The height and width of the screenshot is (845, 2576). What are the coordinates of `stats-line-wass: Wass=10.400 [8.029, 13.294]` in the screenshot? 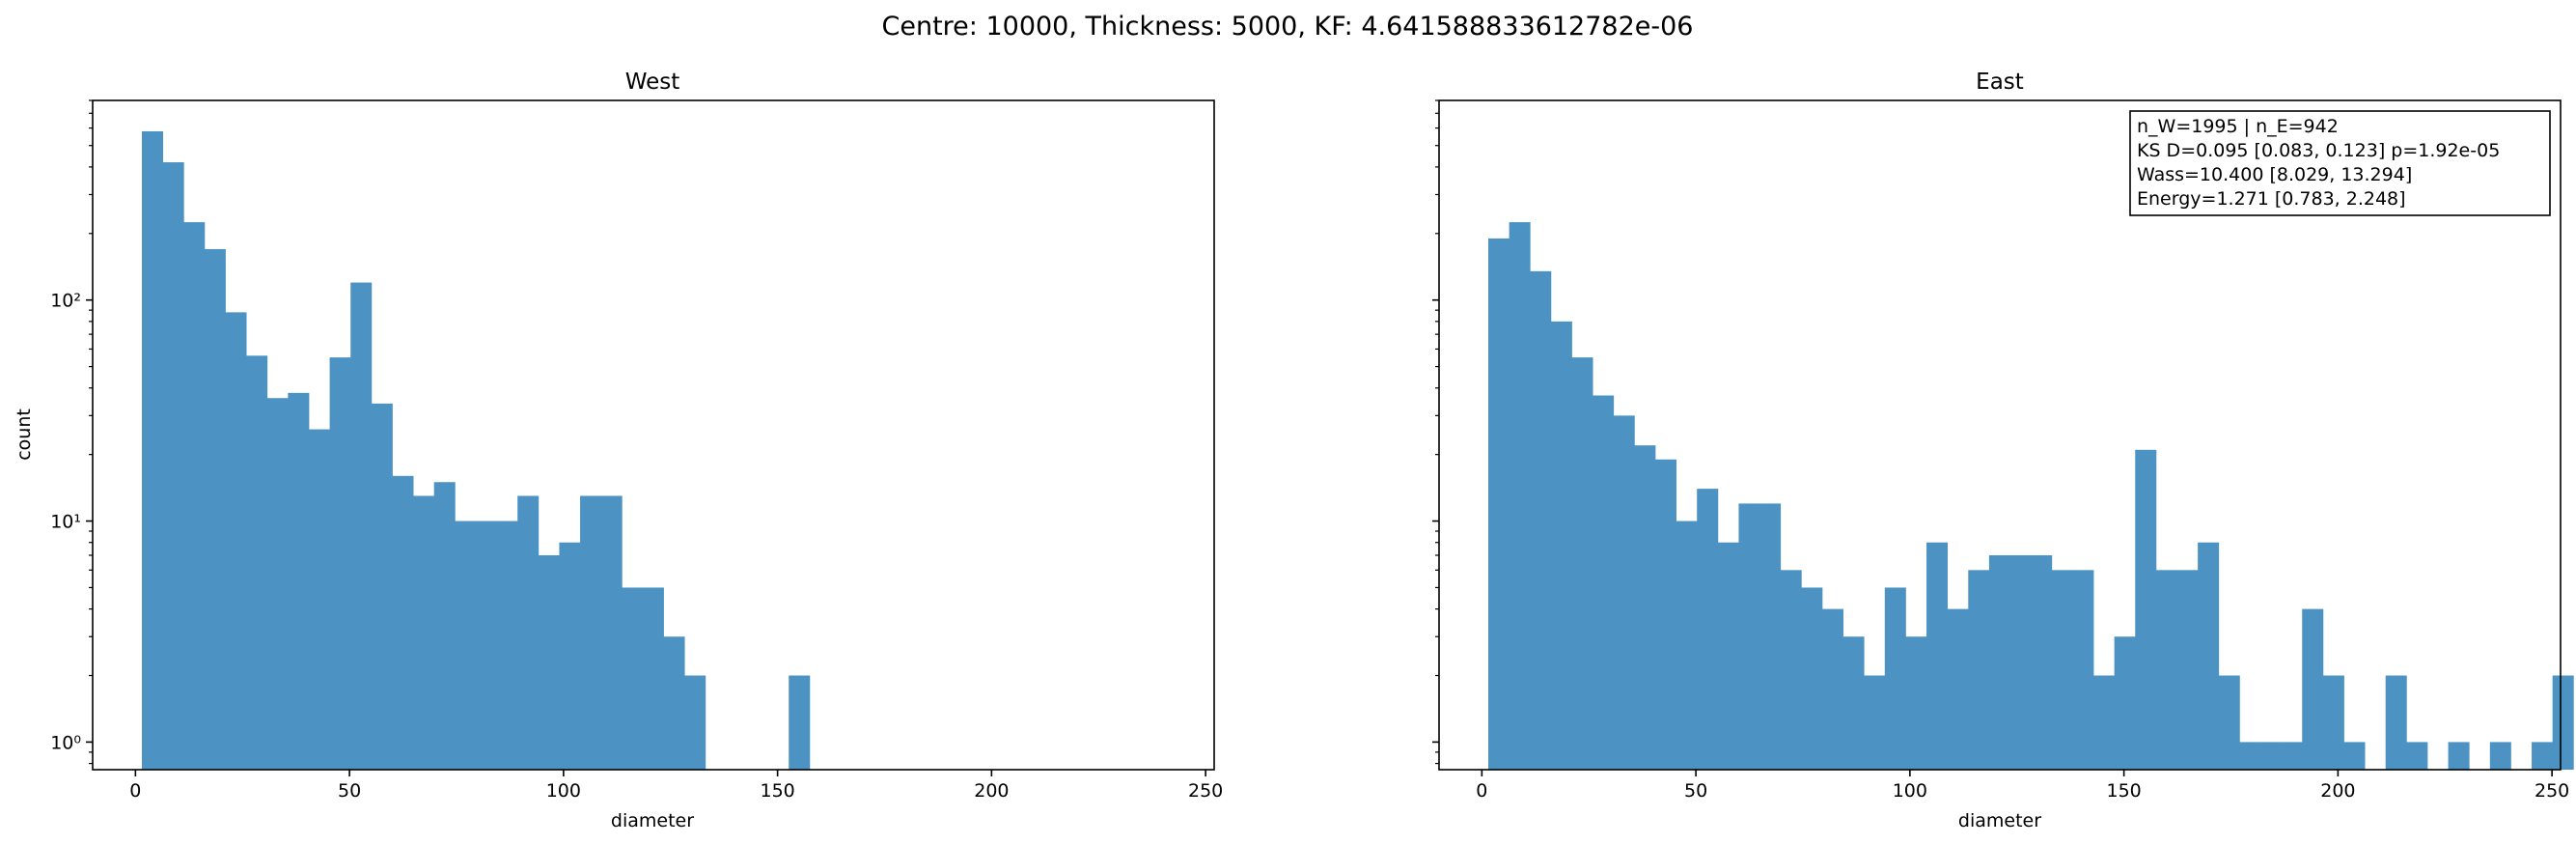 It's located at (2274, 174).